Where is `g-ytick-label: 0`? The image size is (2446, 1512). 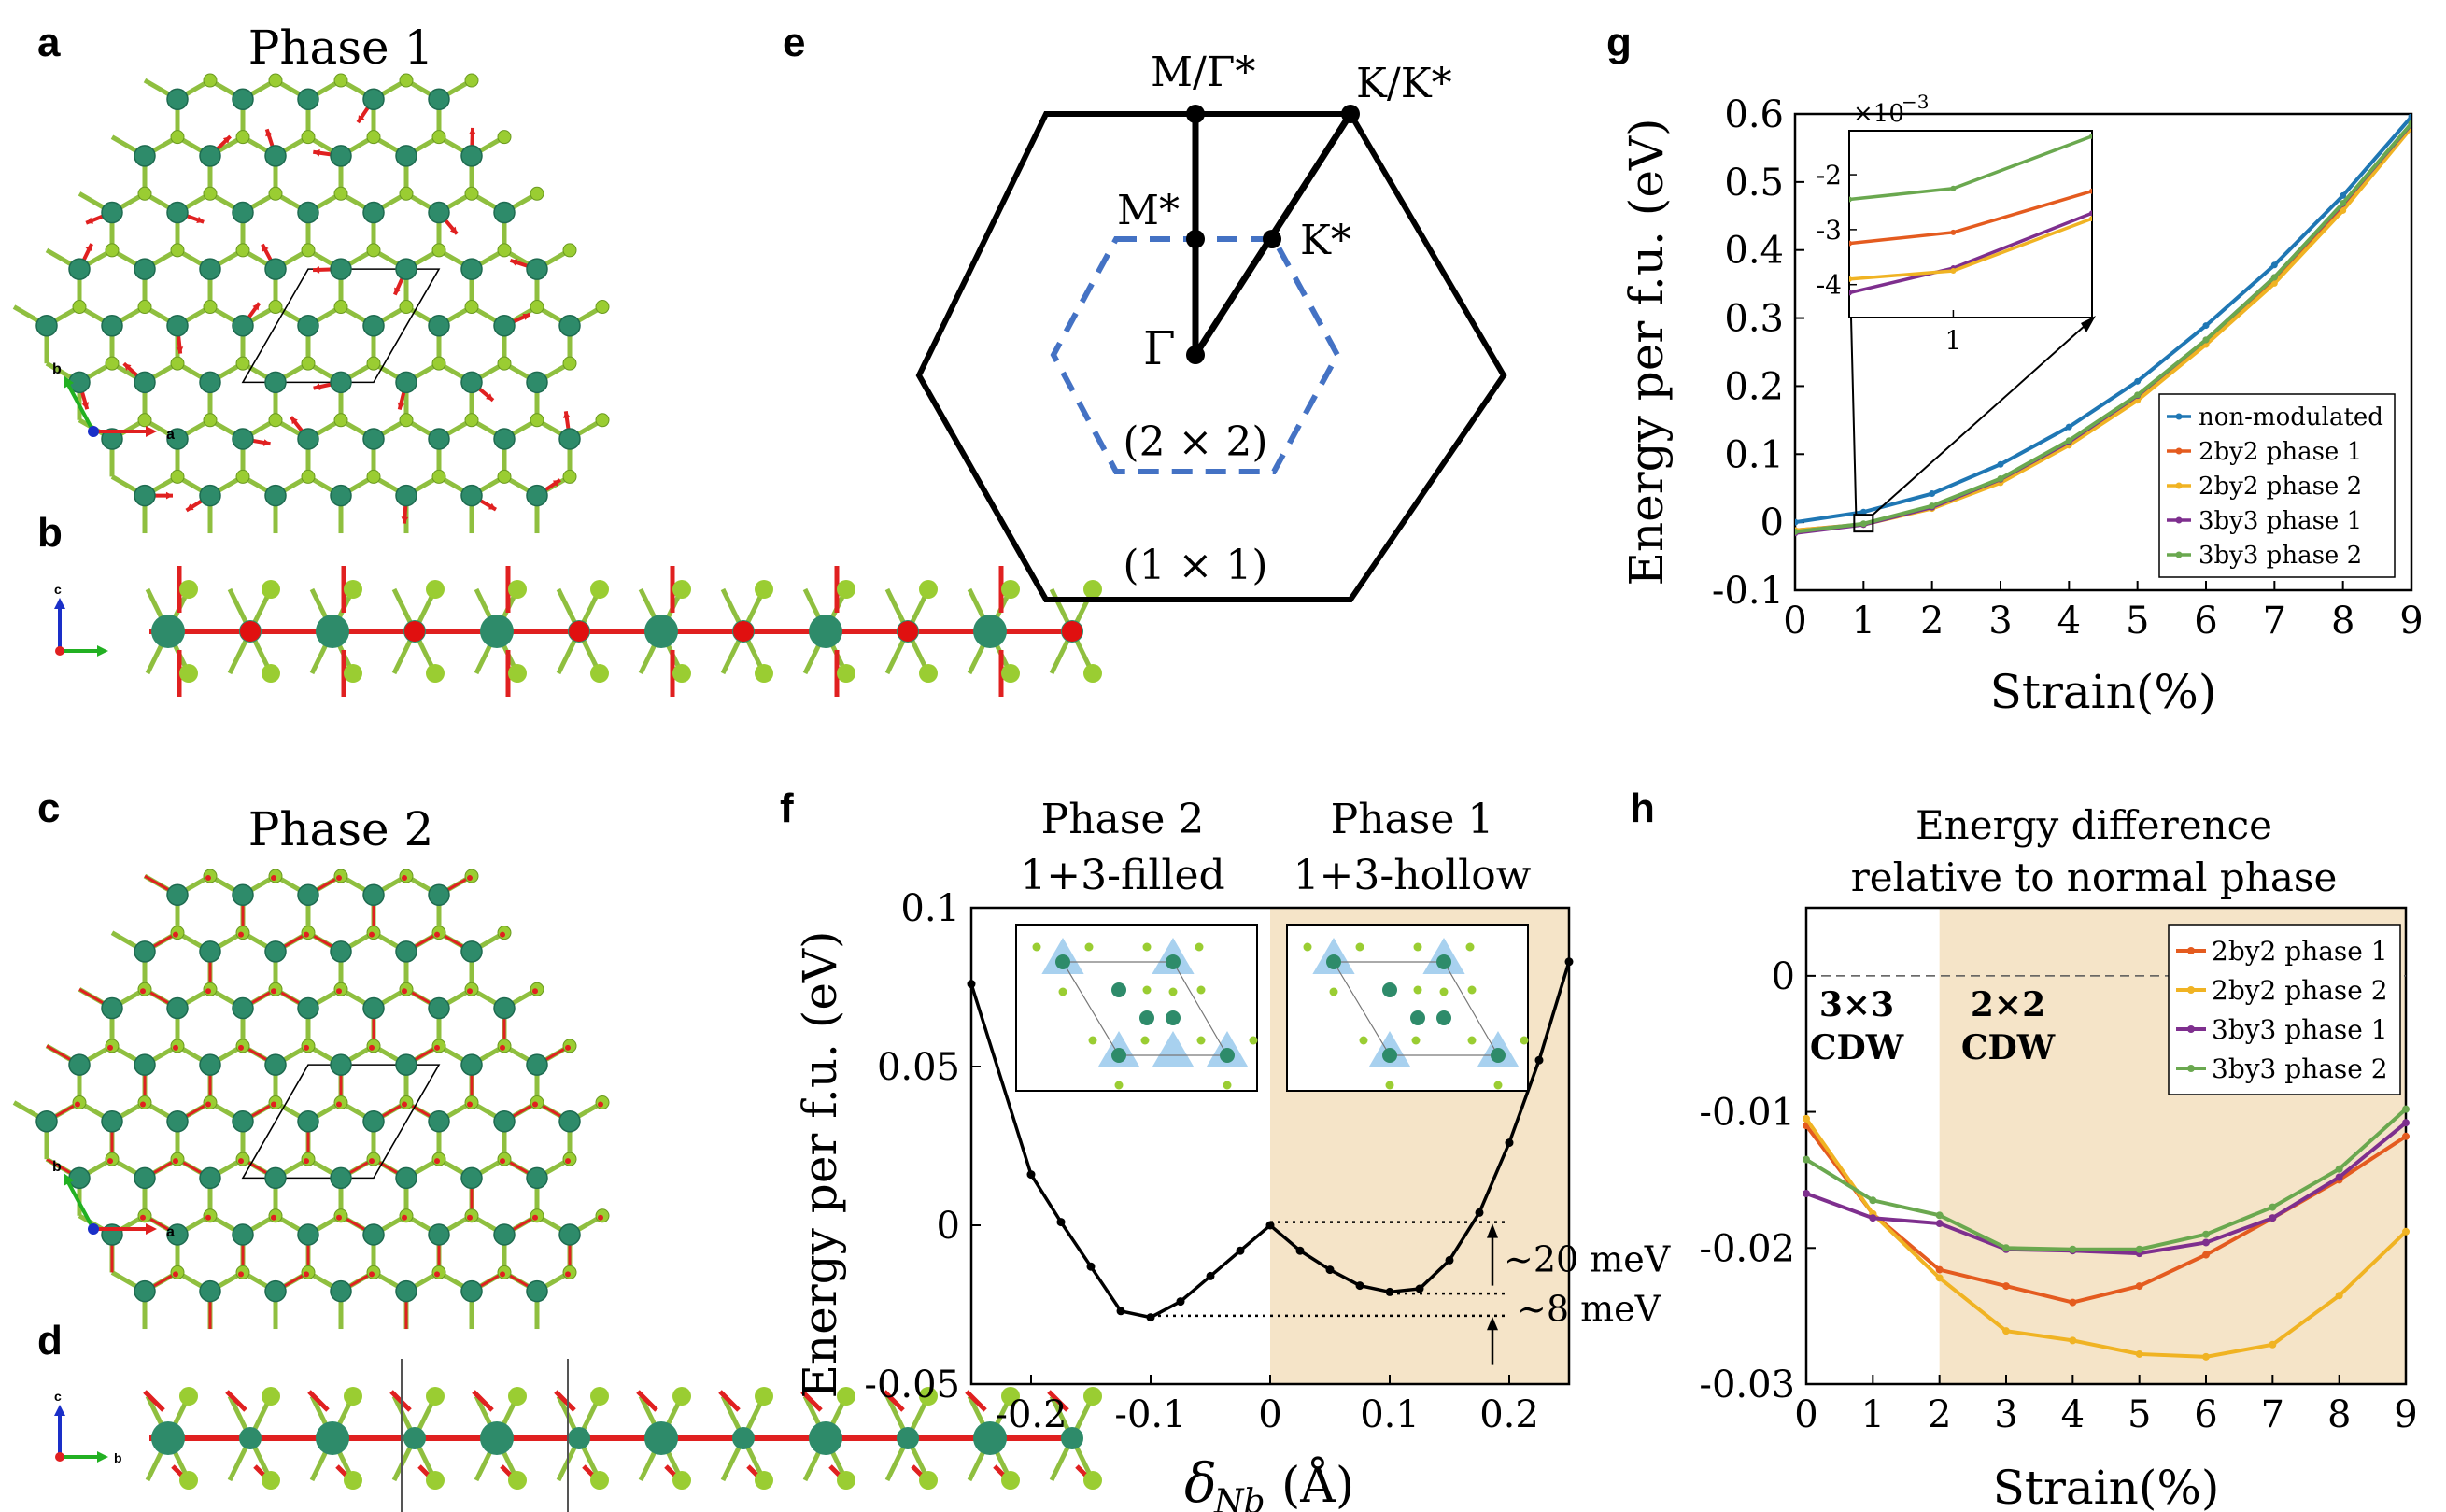 g-ytick-label: 0 is located at coordinates (1772, 523).